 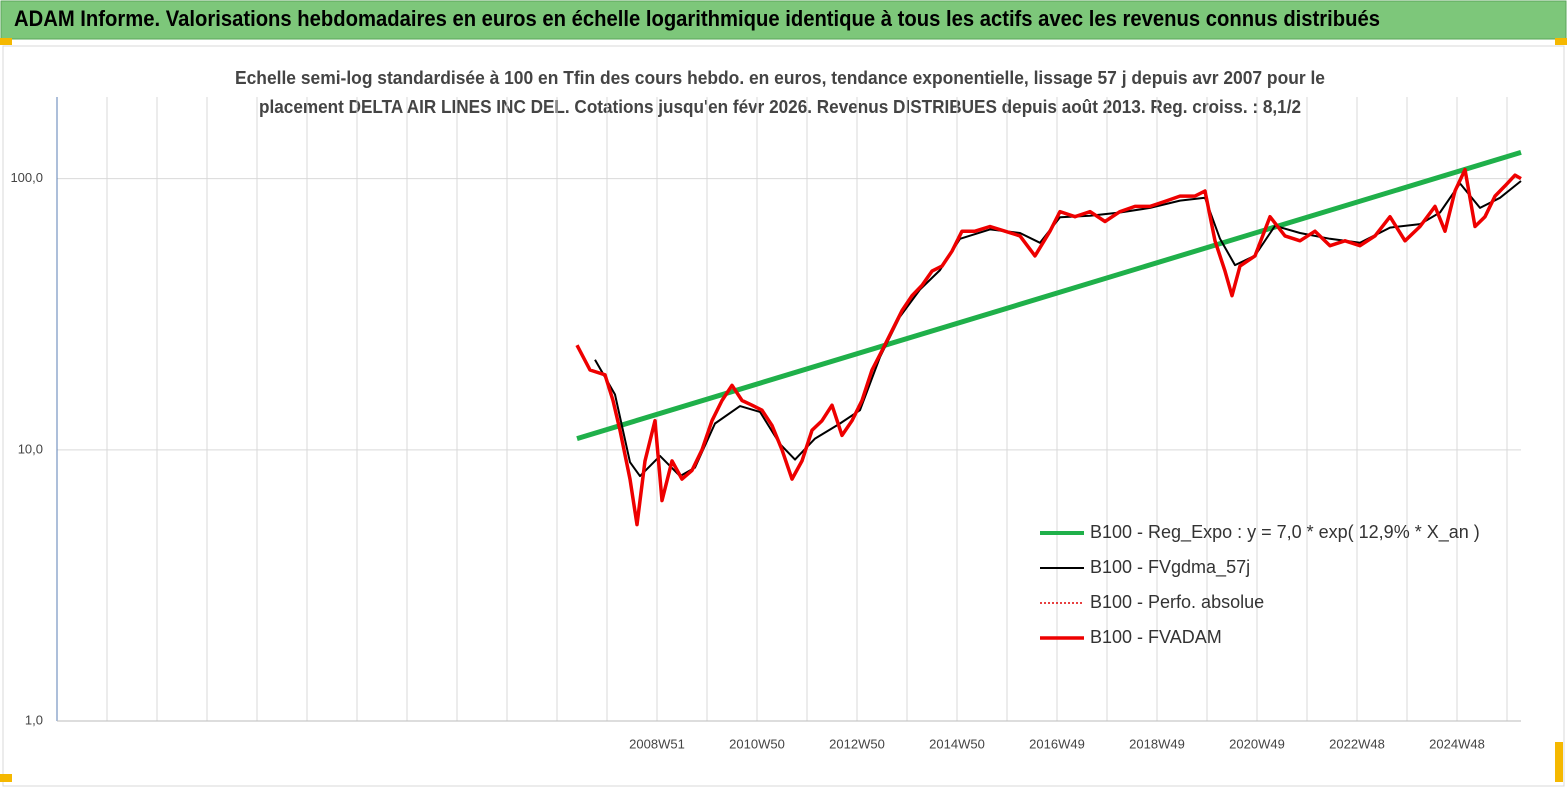 What do you see at coordinates (1157, 743) in the screenshot?
I see `x-tick-label: 2018W49` at bounding box center [1157, 743].